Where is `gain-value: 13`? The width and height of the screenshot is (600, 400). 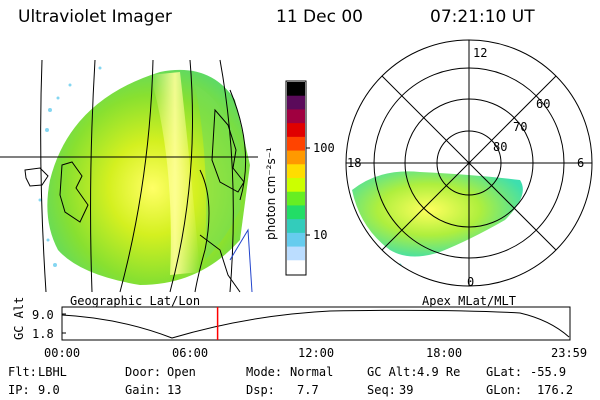 gain-value: 13 is located at coordinates (174, 390).